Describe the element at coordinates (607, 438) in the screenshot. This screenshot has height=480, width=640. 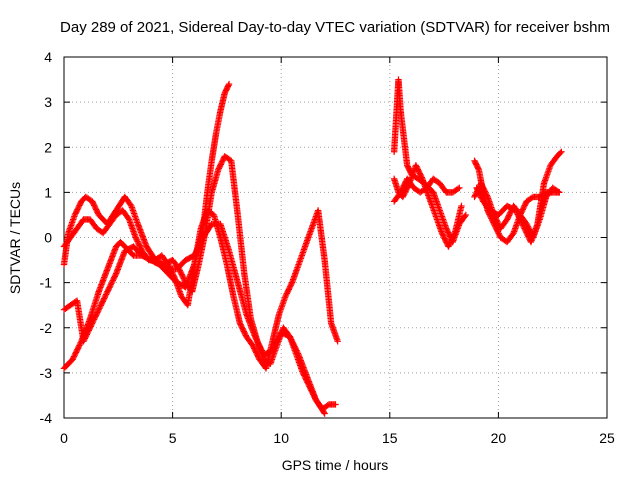
I see `x-tick-label: 25` at that location.